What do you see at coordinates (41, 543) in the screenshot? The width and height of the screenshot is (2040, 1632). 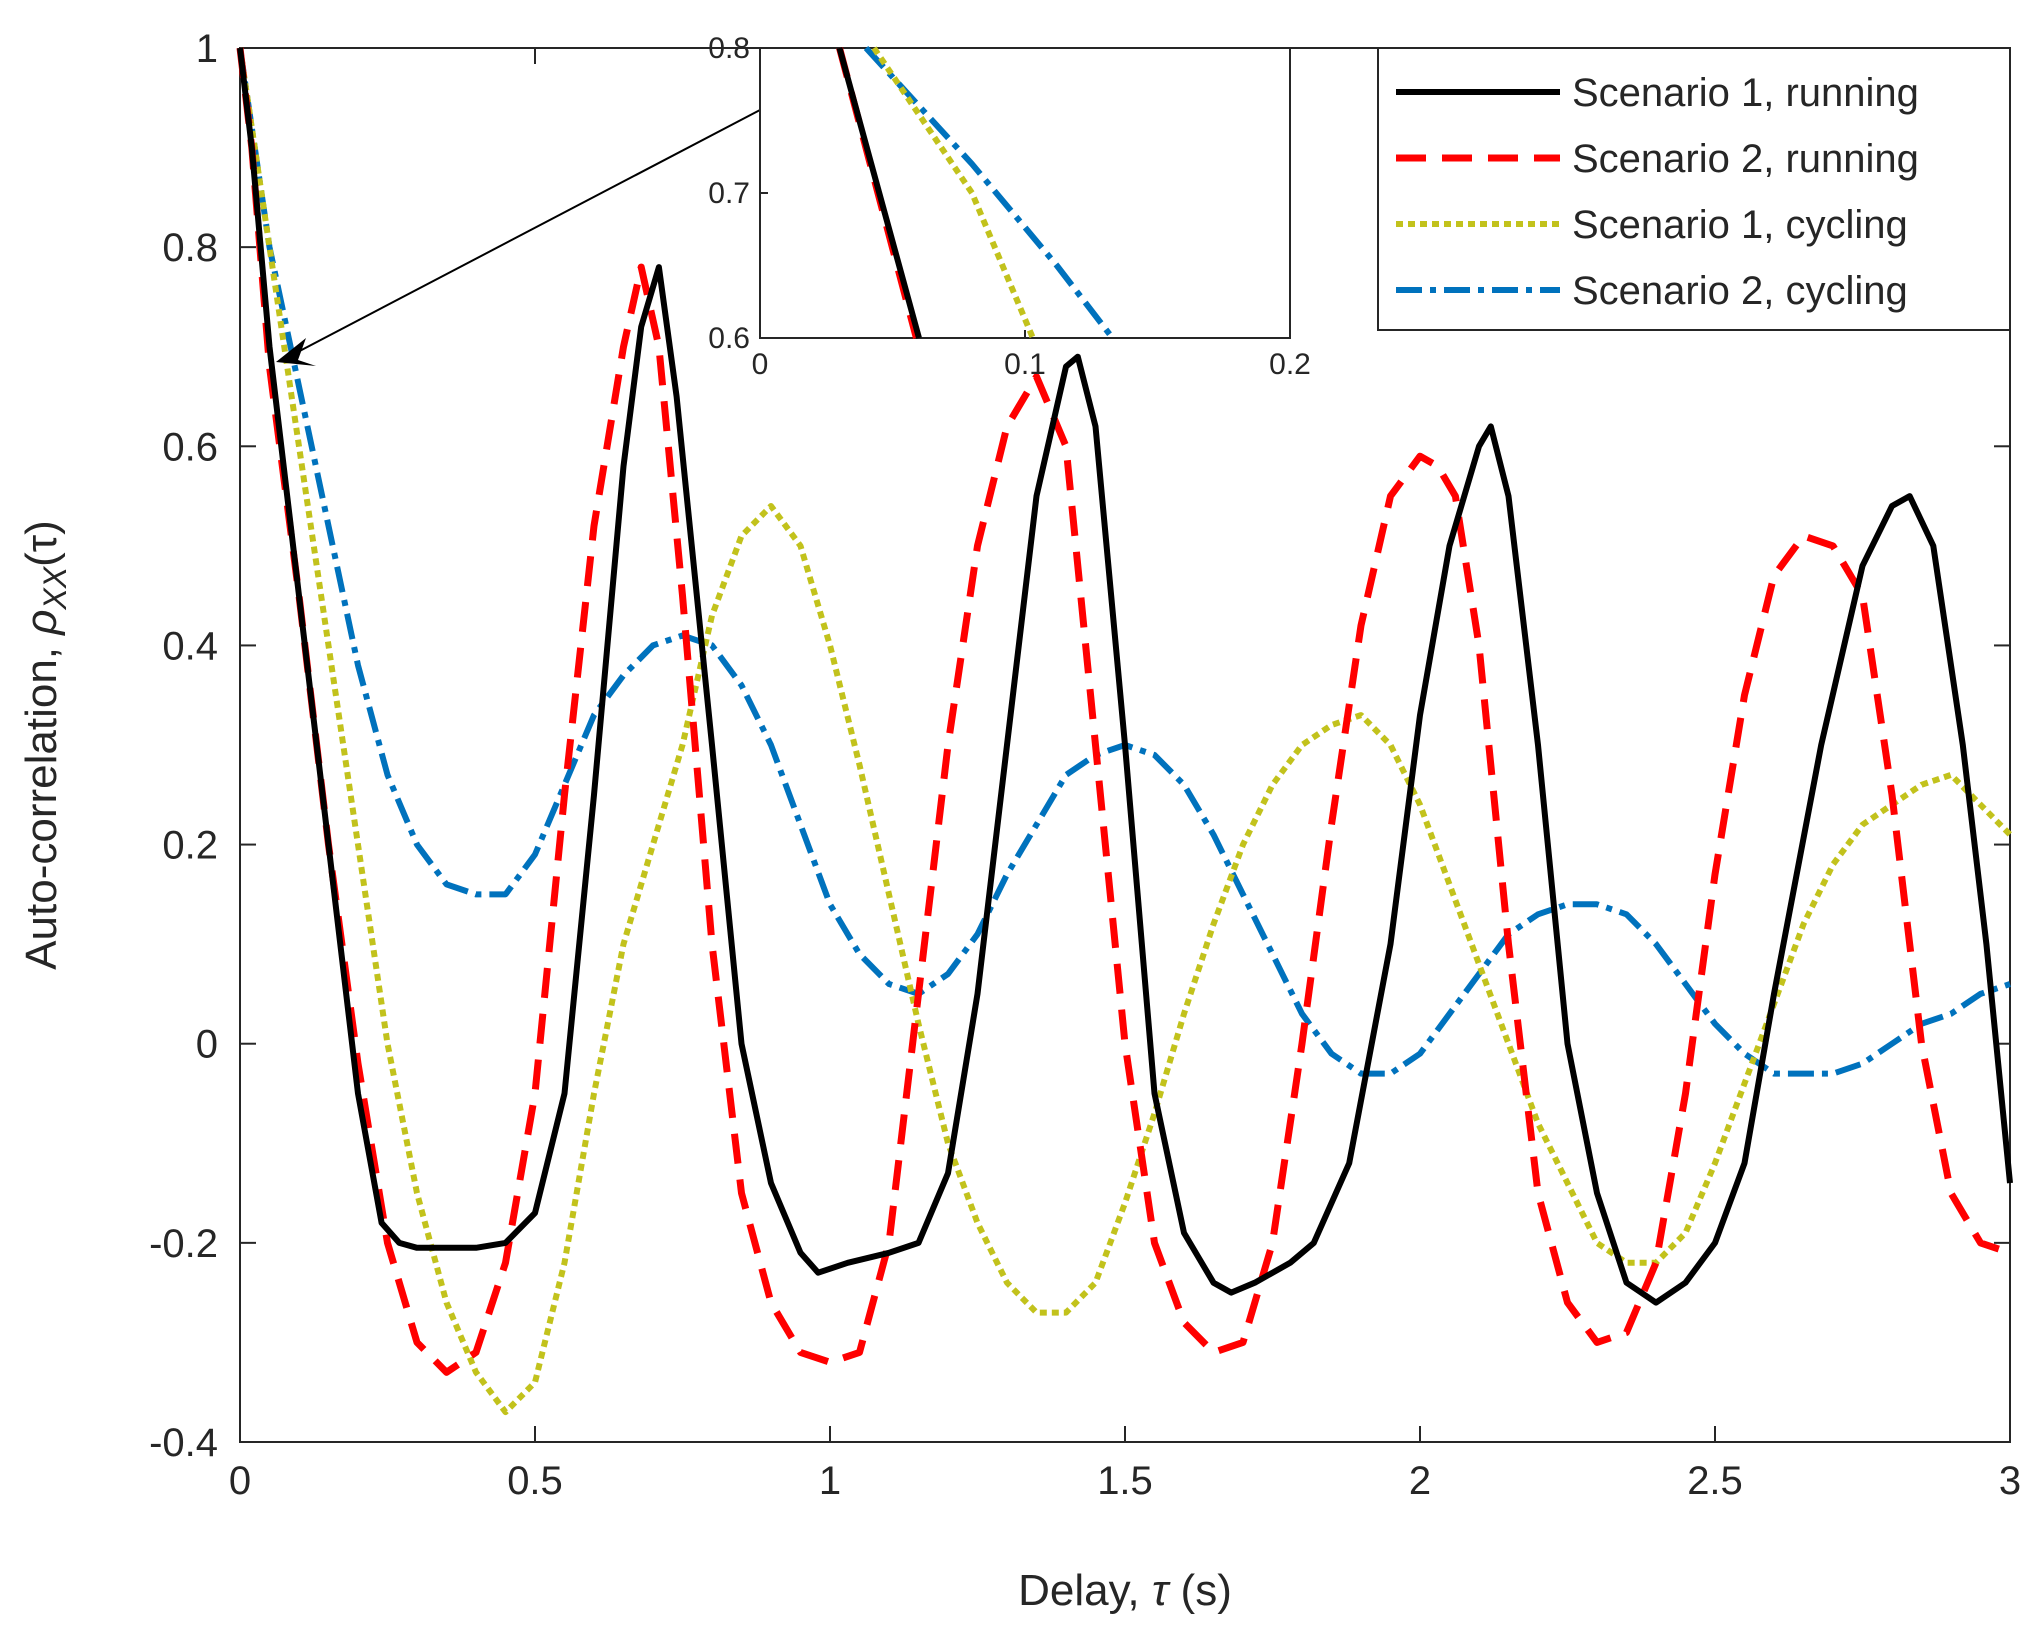 I see `y-axis-title-arg: (τ)` at bounding box center [41, 543].